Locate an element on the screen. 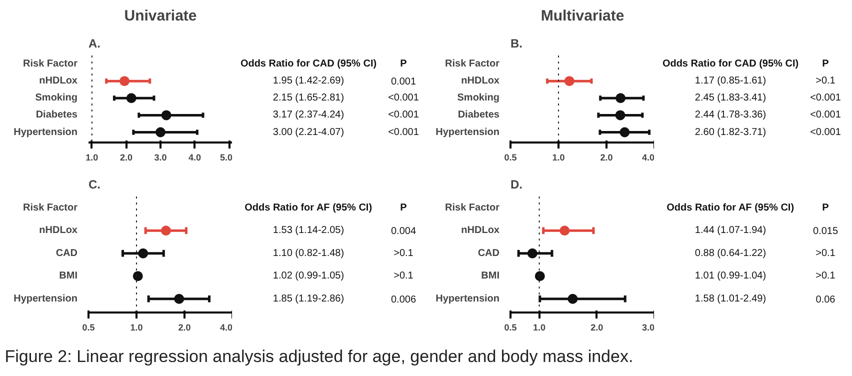 Image resolution: width=852 pixels, height=376 pixels. x-tick-label: 5.0 is located at coordinates (226, 157).